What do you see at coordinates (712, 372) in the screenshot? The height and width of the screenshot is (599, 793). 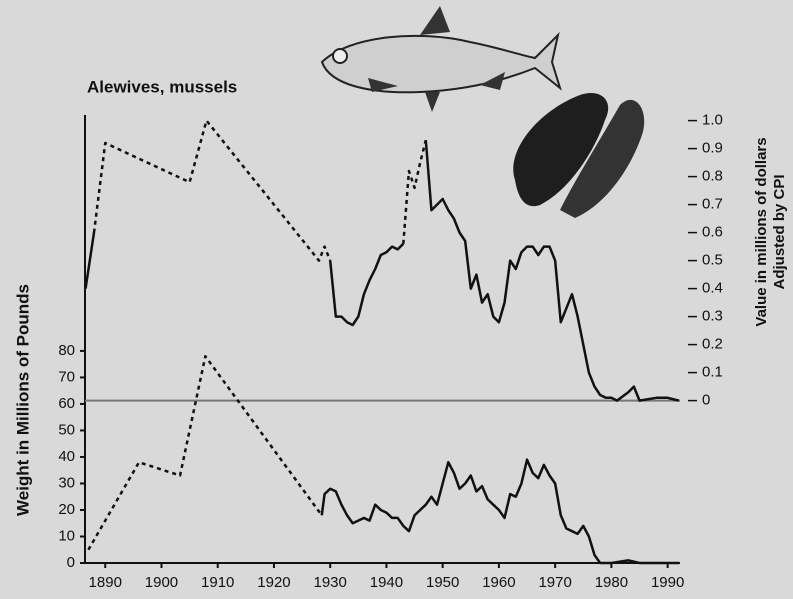 I see `y2-tick-label: 0.1` at bounding box center [712, 372].